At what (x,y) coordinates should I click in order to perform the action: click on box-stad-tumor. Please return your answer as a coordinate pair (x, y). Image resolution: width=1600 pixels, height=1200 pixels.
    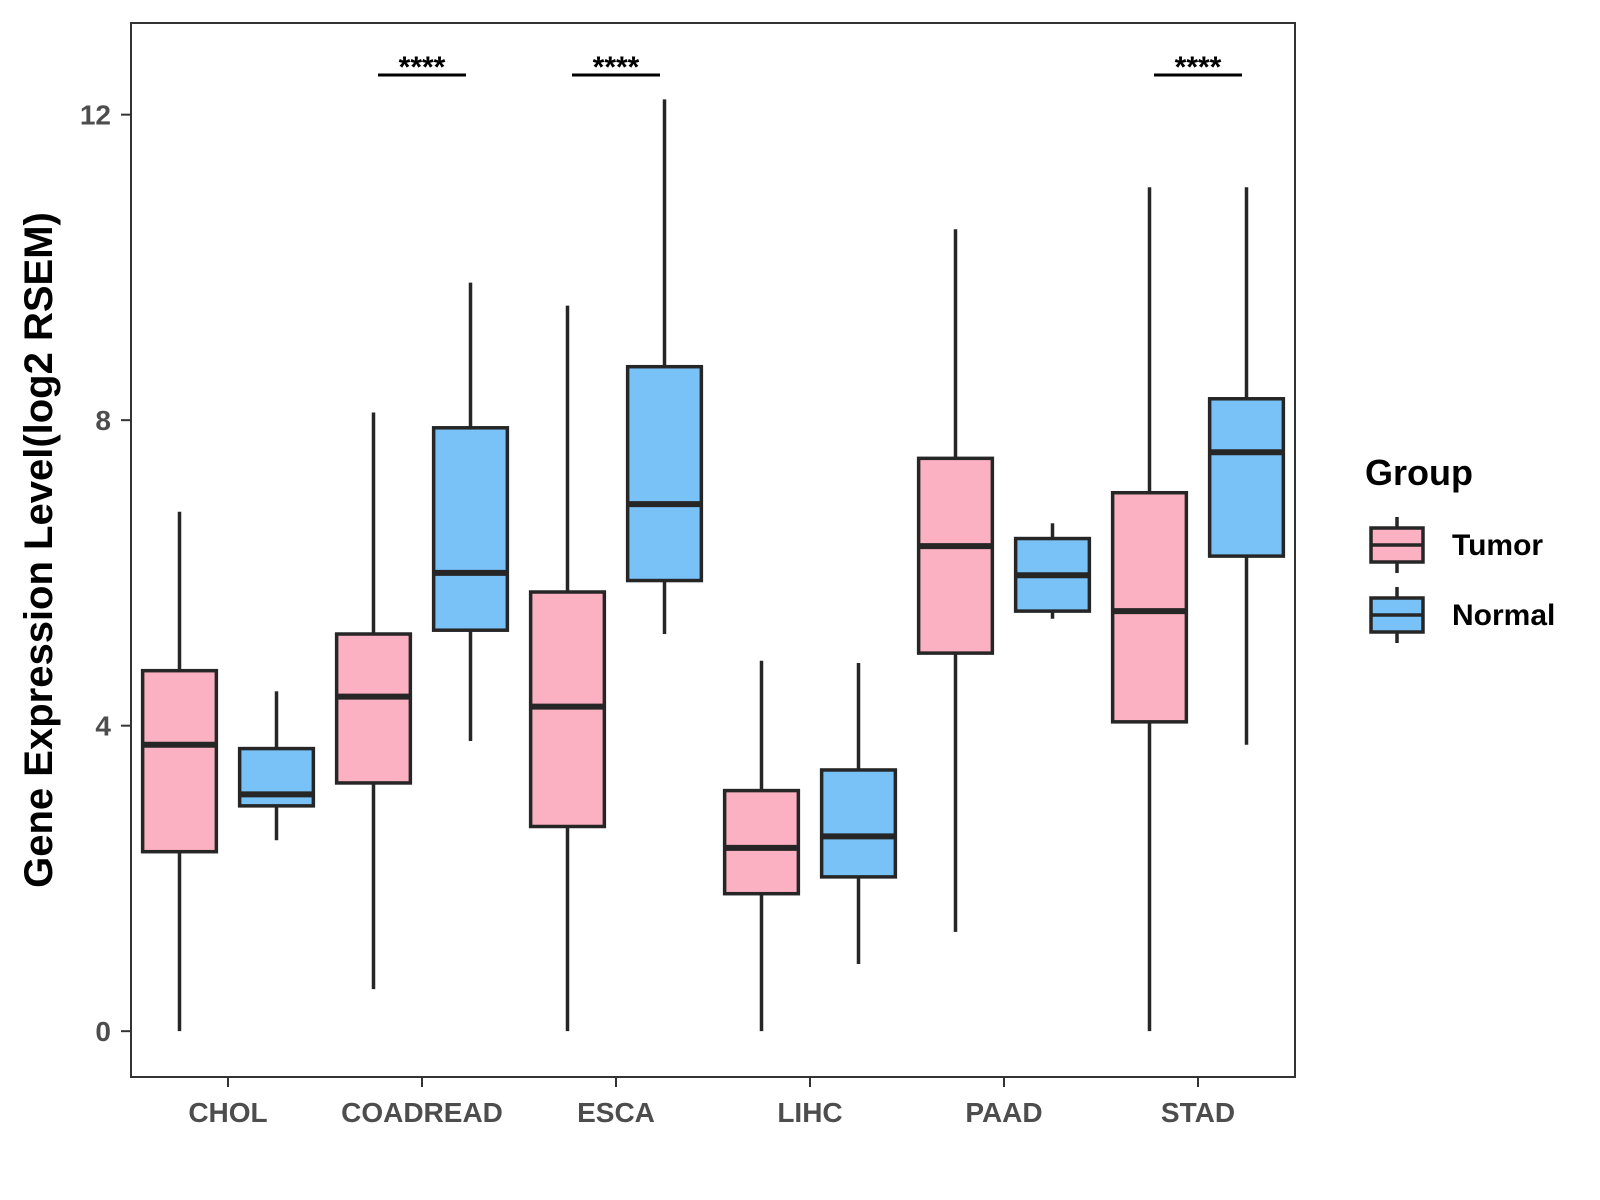
    Looking at the image, I should click on (1149, 609).